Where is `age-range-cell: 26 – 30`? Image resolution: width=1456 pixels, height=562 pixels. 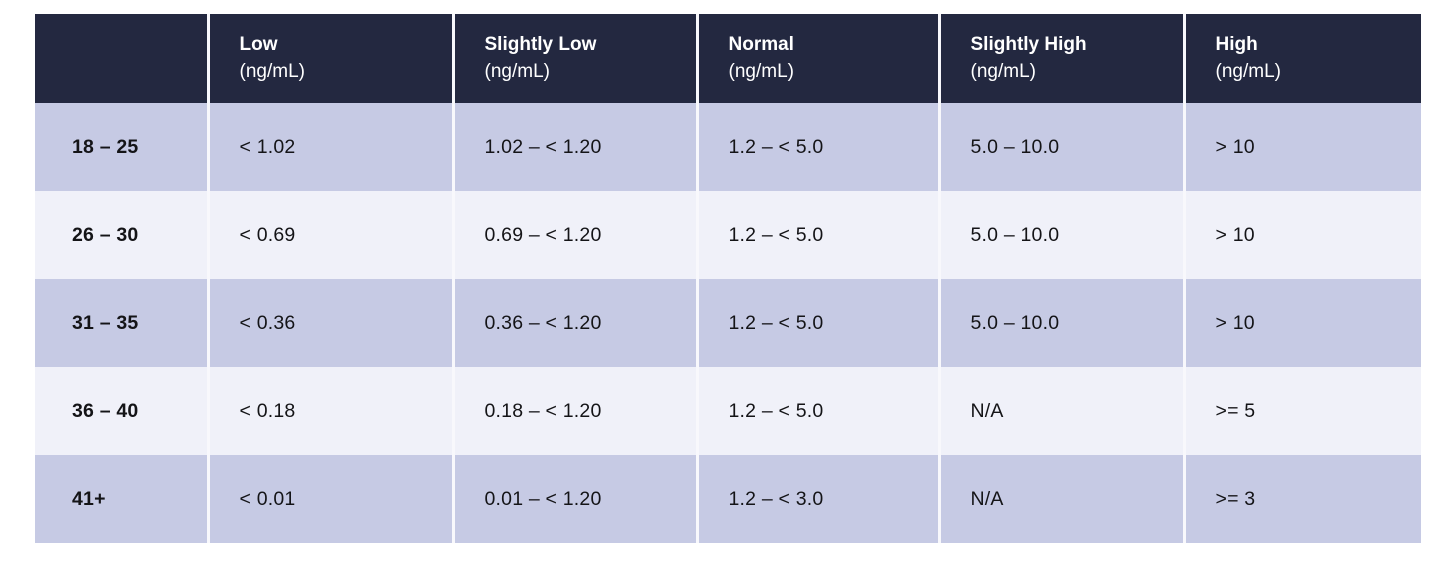 age-range-cell: 26 – 30 is located at coordinates (121, 235).